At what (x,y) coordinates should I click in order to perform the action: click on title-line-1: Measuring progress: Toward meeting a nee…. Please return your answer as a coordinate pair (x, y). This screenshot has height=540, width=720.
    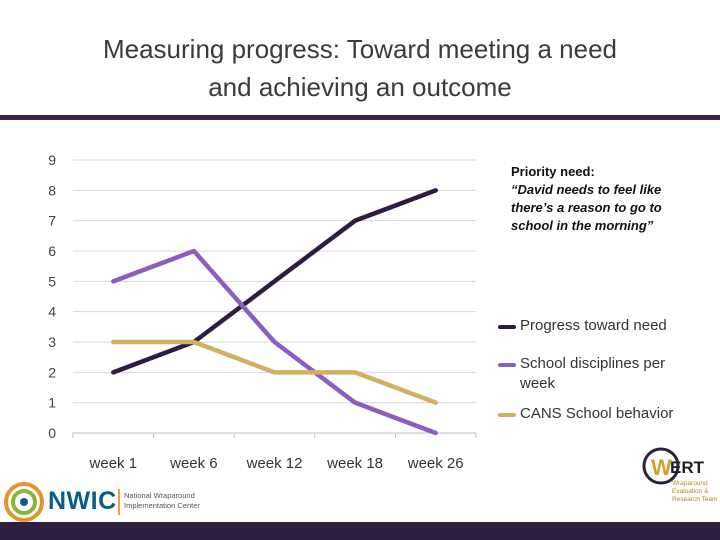
    Looking at the image, I should click on (360, 49).